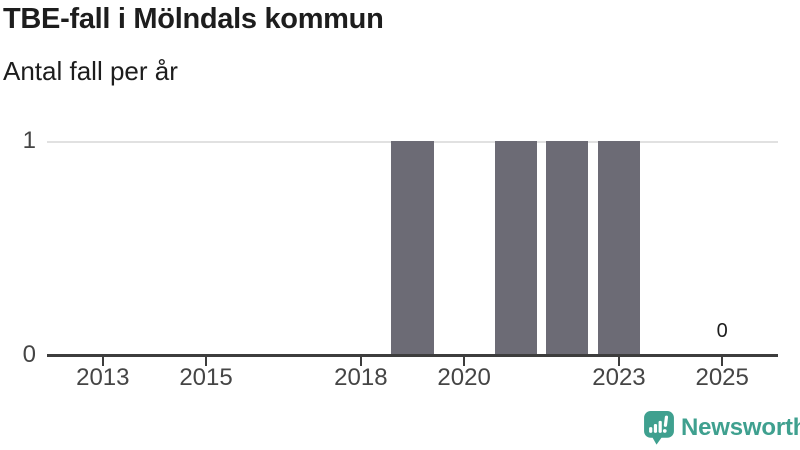  What do you see at coordinates (722, 331) in the screenshot?
I see `value-label: 0` at bounding box center [722, 331].